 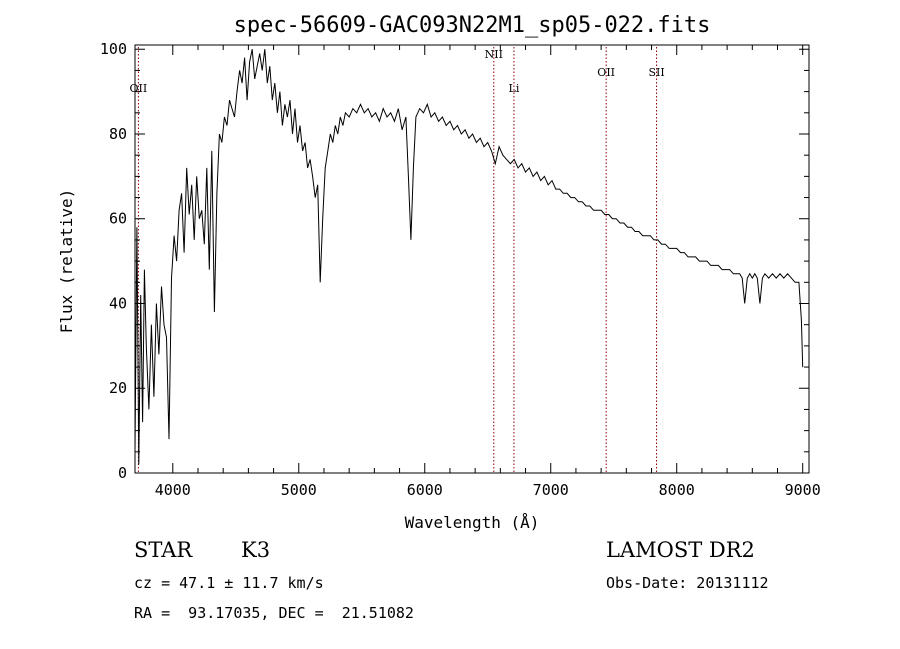 What do you see at coordinates (687, 583) in the screenshot?
I see `observation-date: Obs-Date: 20131112` at bounding box center [687, 583].